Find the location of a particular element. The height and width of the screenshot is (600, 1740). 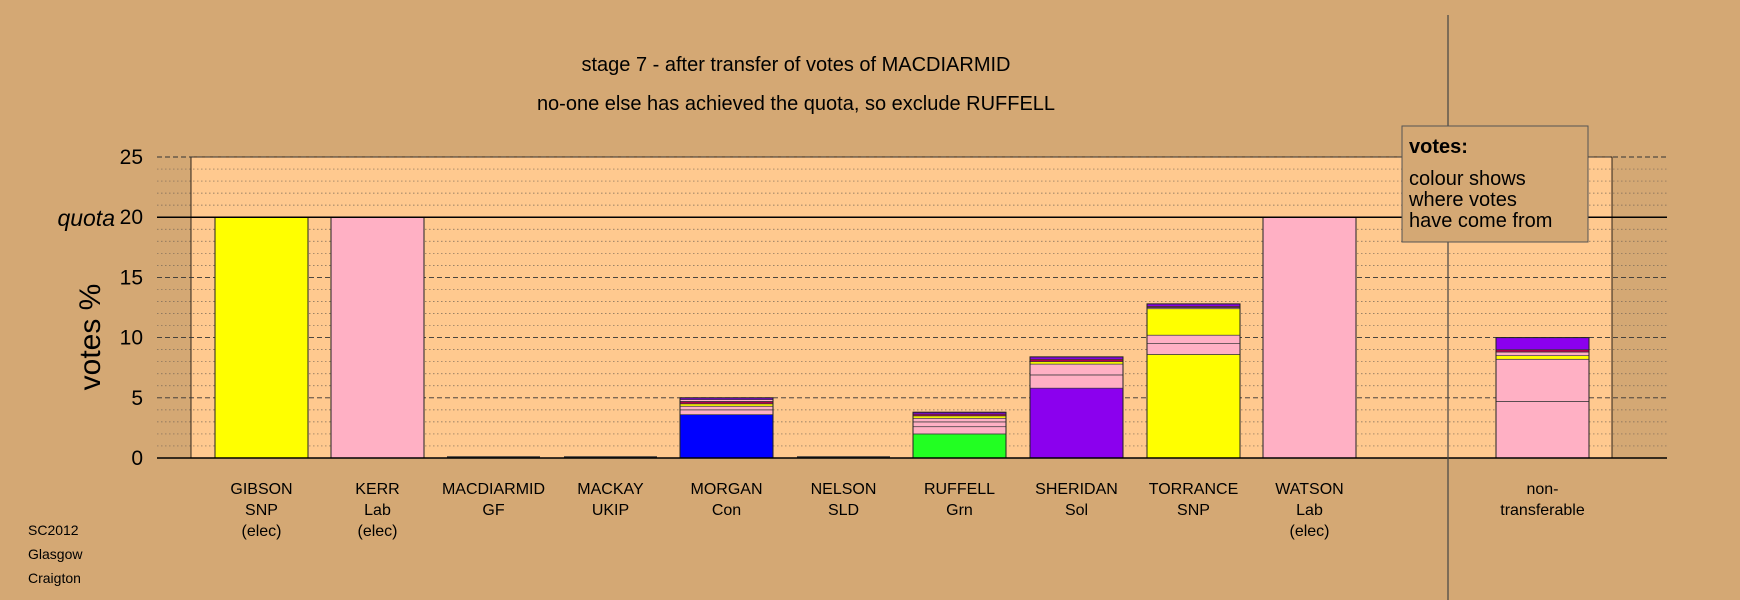

candidate-label: UKIP is located at coordinates (610, 510).